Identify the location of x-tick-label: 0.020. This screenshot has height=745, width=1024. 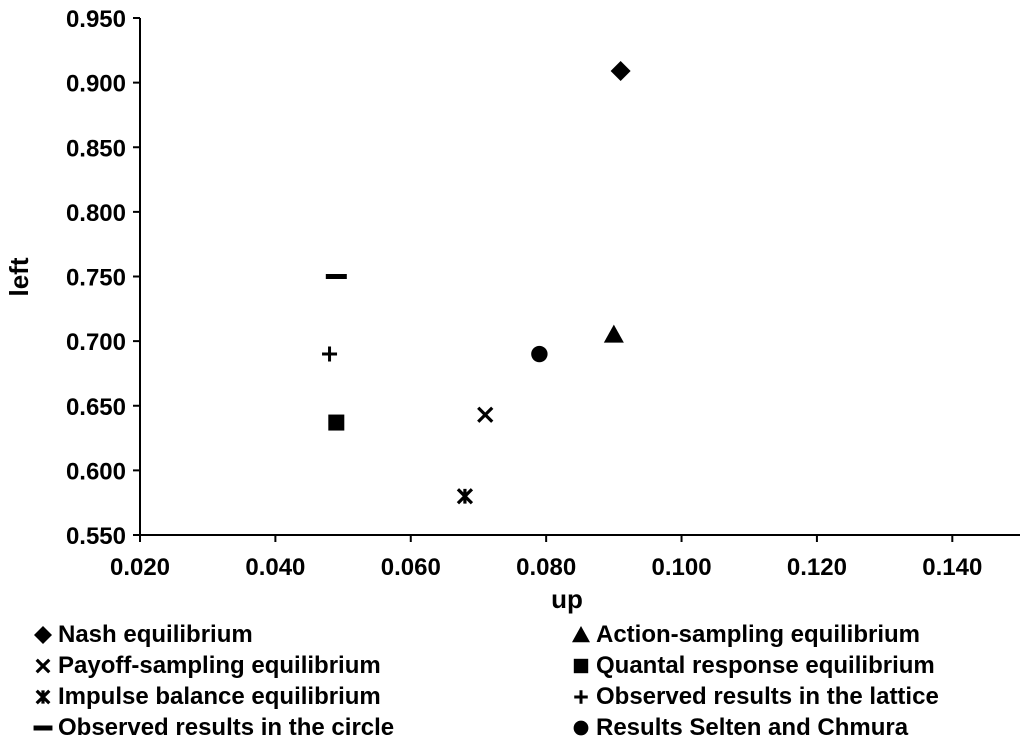
(140, 567).